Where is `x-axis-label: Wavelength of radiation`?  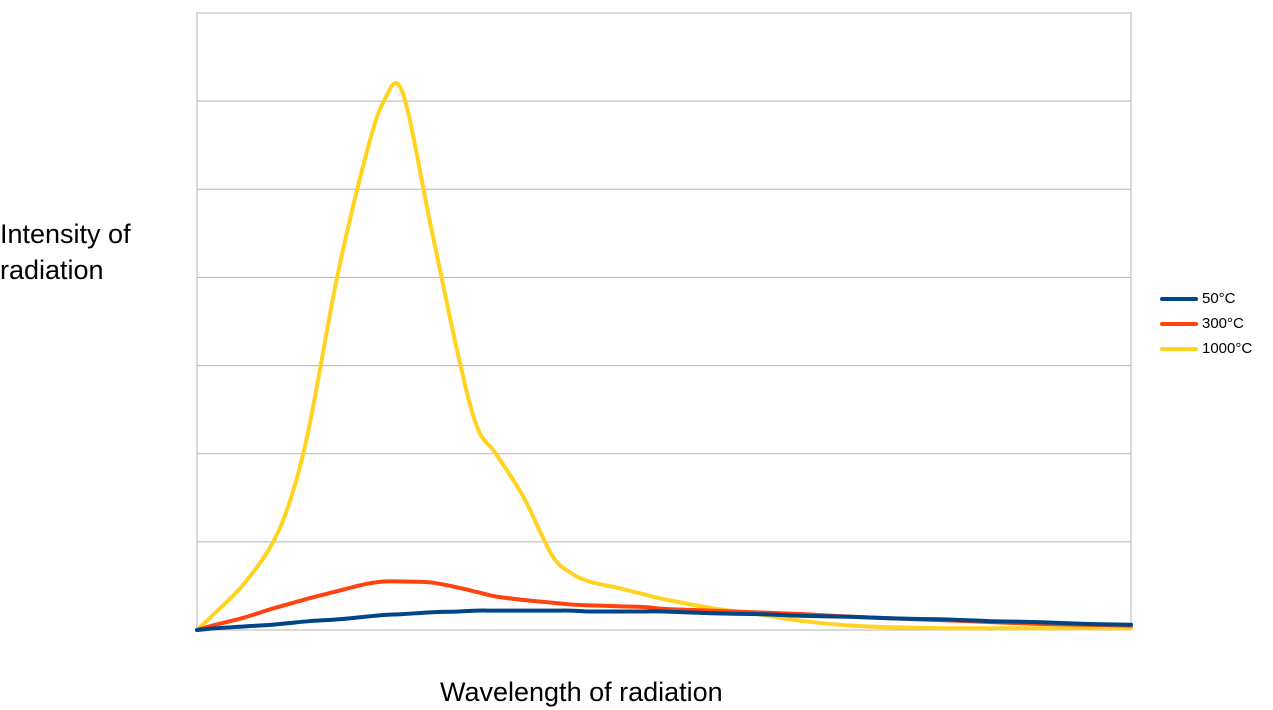
x-axis-label: Wavelength of radiation is located at coordinates (581, 692).